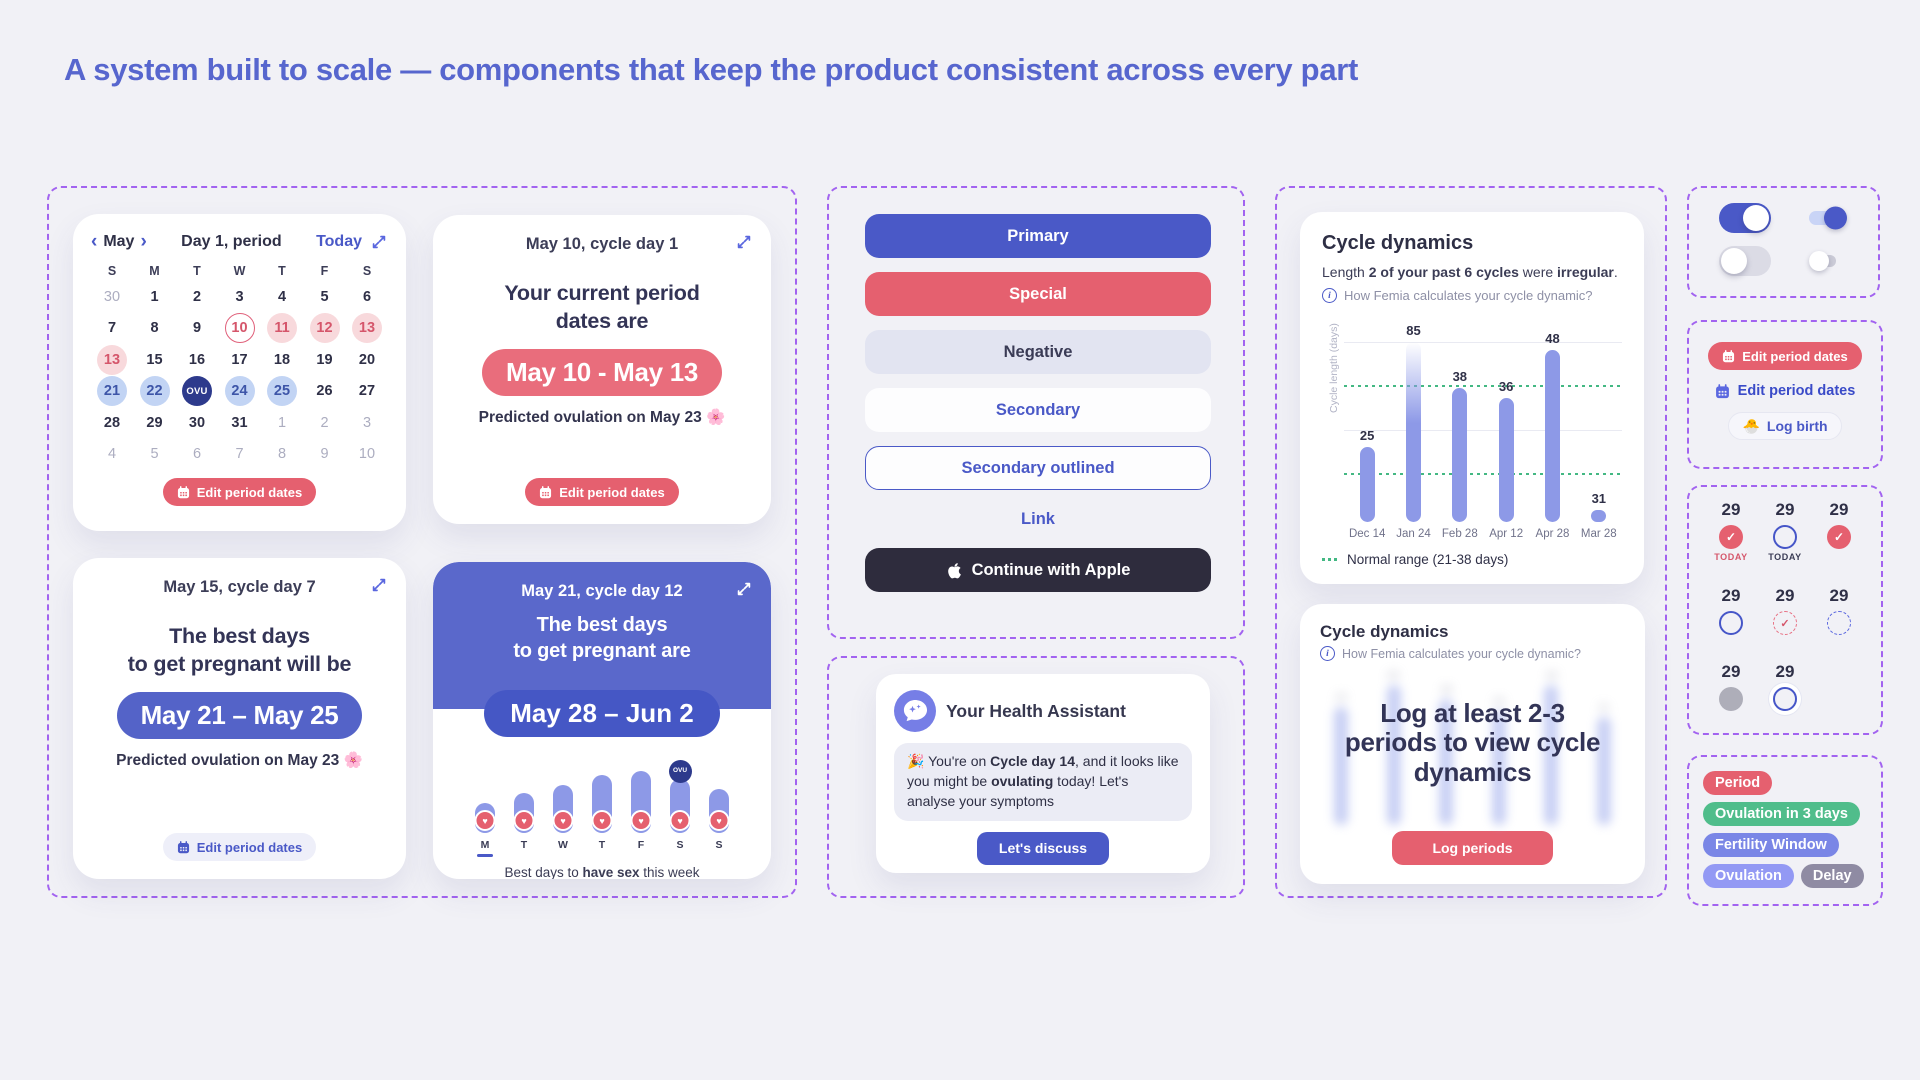  What do you see at coordinates (239, 422) in the screenshot?
I see `calendar-day: 31` at bounding box center [239, 422].